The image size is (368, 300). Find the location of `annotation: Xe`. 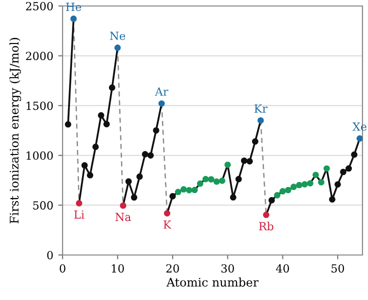

annotation: Xe is located at coordinates (359, 126).